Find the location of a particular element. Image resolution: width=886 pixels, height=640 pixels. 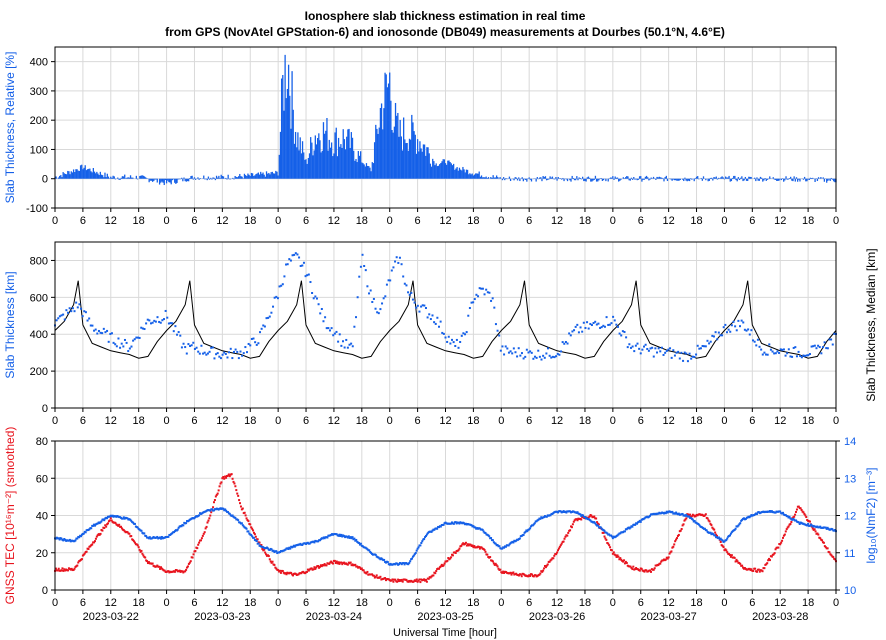

y-tick-label: 60 is located at coordinates (42, 479).